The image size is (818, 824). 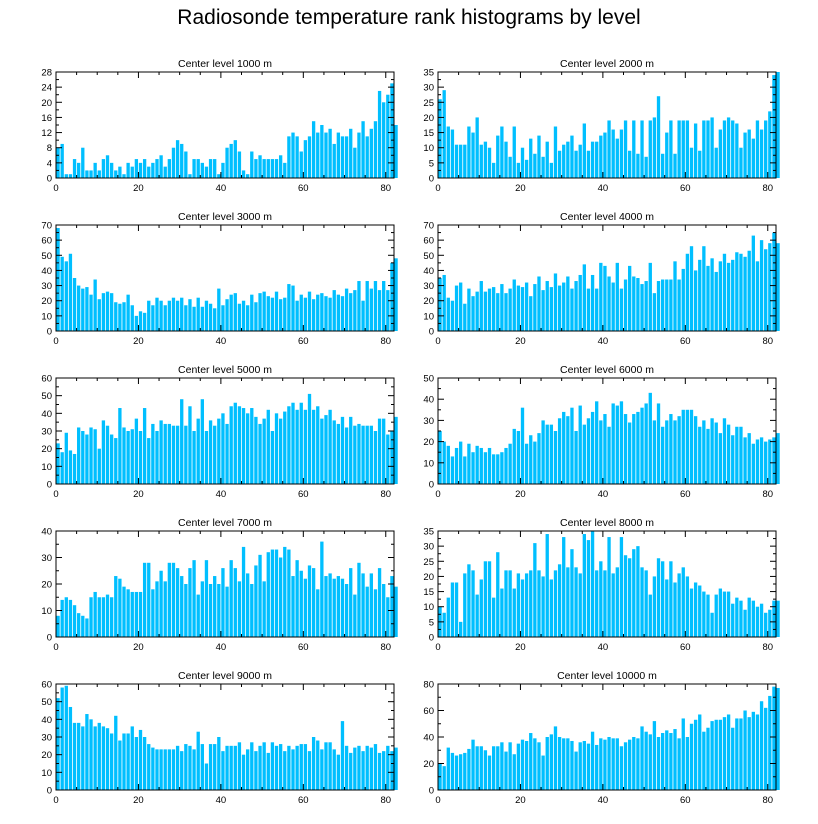 What do you see at coordinates (225, 217) in the screenshot?
I see `panel-title: Center level 3000 m` at bounding box center [225, 217].